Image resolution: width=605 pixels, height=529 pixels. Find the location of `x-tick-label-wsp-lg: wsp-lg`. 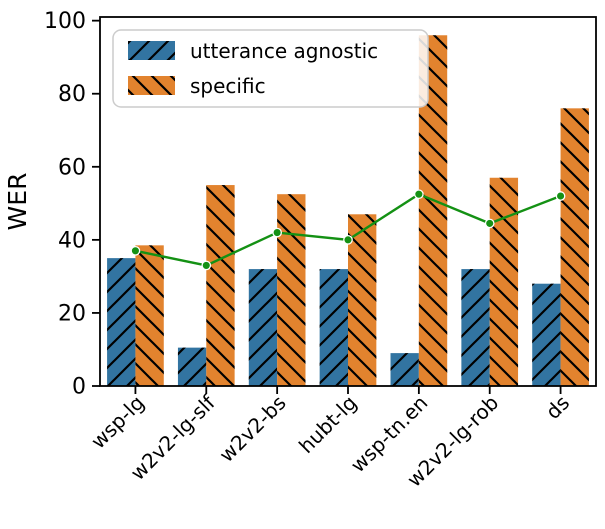

x-tick-label-wsp-lg: wsp-lg is located at coordinates (117, 422).